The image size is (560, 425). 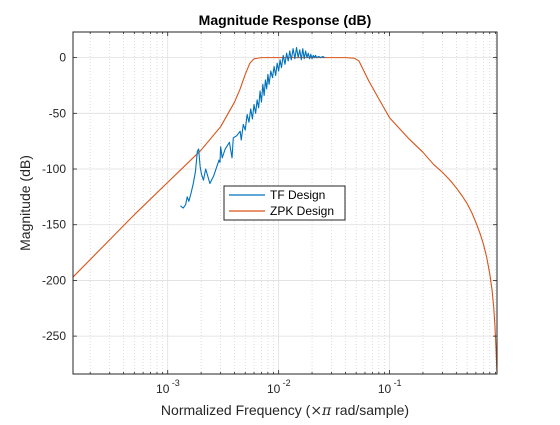 I want to click on x-axis-label: Normalized Frequency (×π rad/sample), so click(x=285, y=410).